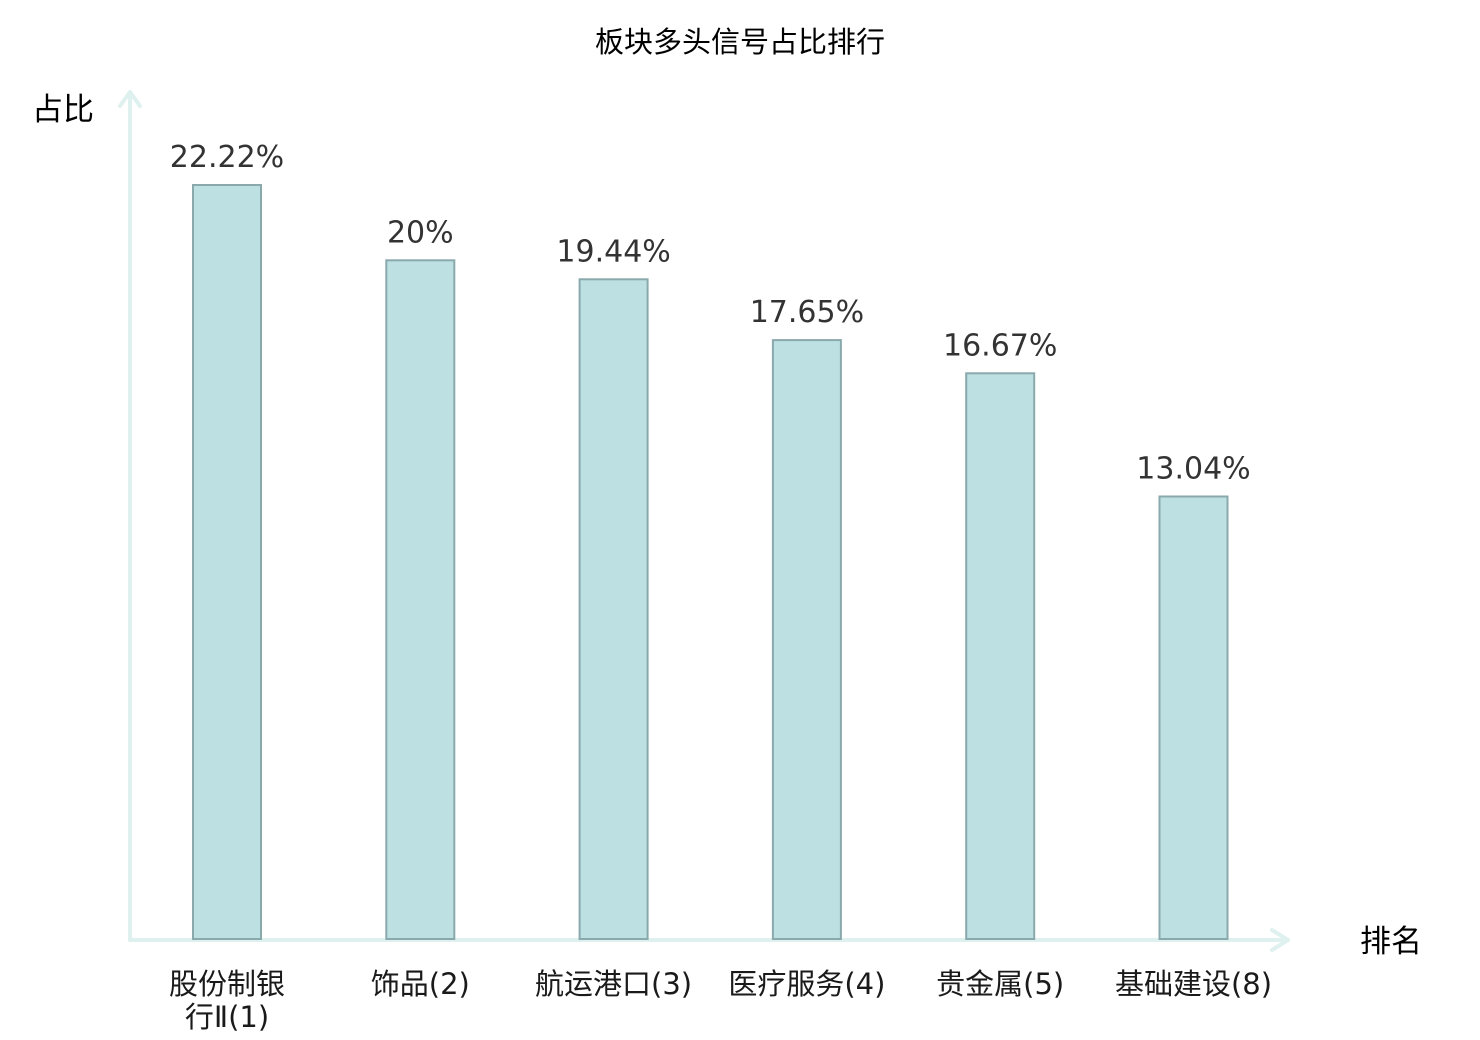 This screenshot has height=1040, width=1480. Describe the element at coordinates (227, 157) in the screenshot. I see `value-label-1: 22.22%` at that location.